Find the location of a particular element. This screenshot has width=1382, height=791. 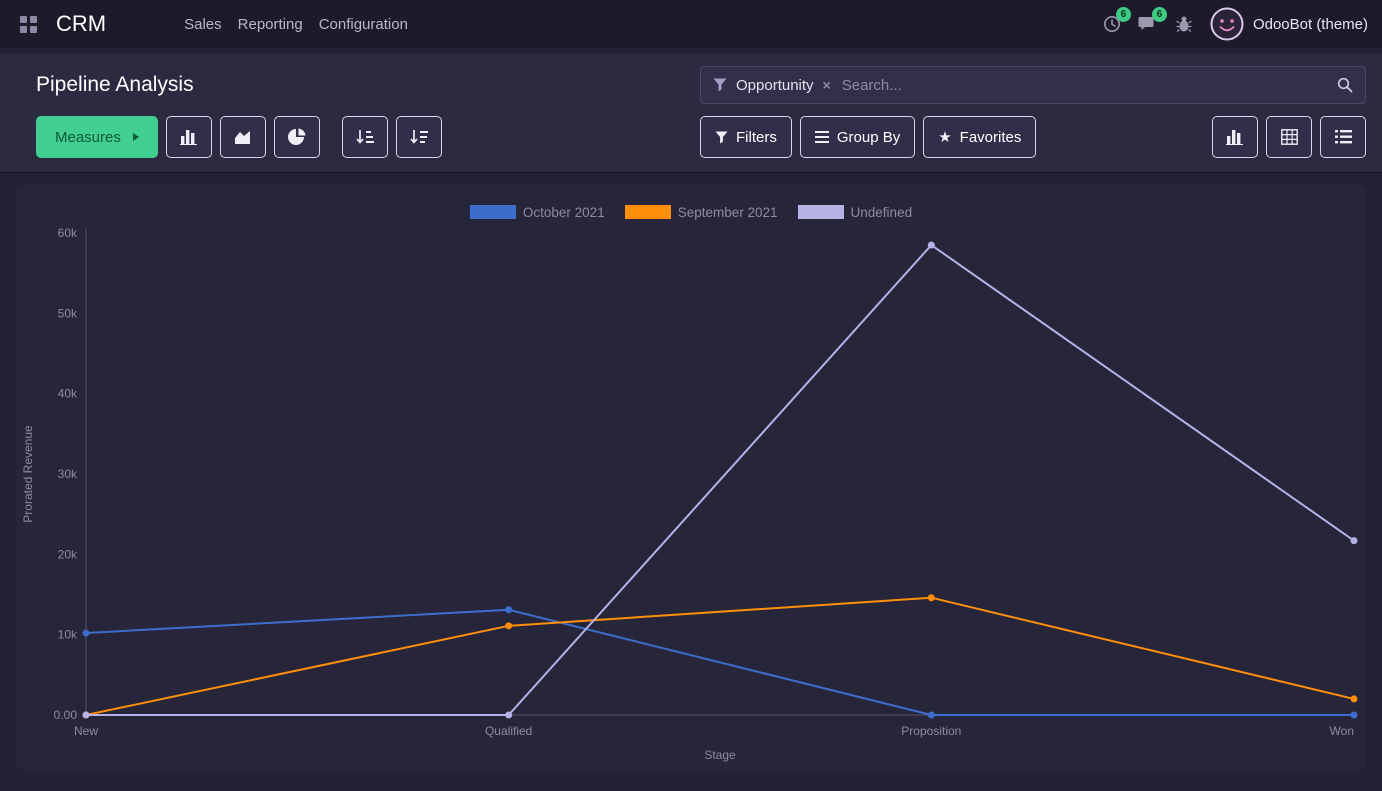

svg-text: 30k is located at coordinates (68, 474).